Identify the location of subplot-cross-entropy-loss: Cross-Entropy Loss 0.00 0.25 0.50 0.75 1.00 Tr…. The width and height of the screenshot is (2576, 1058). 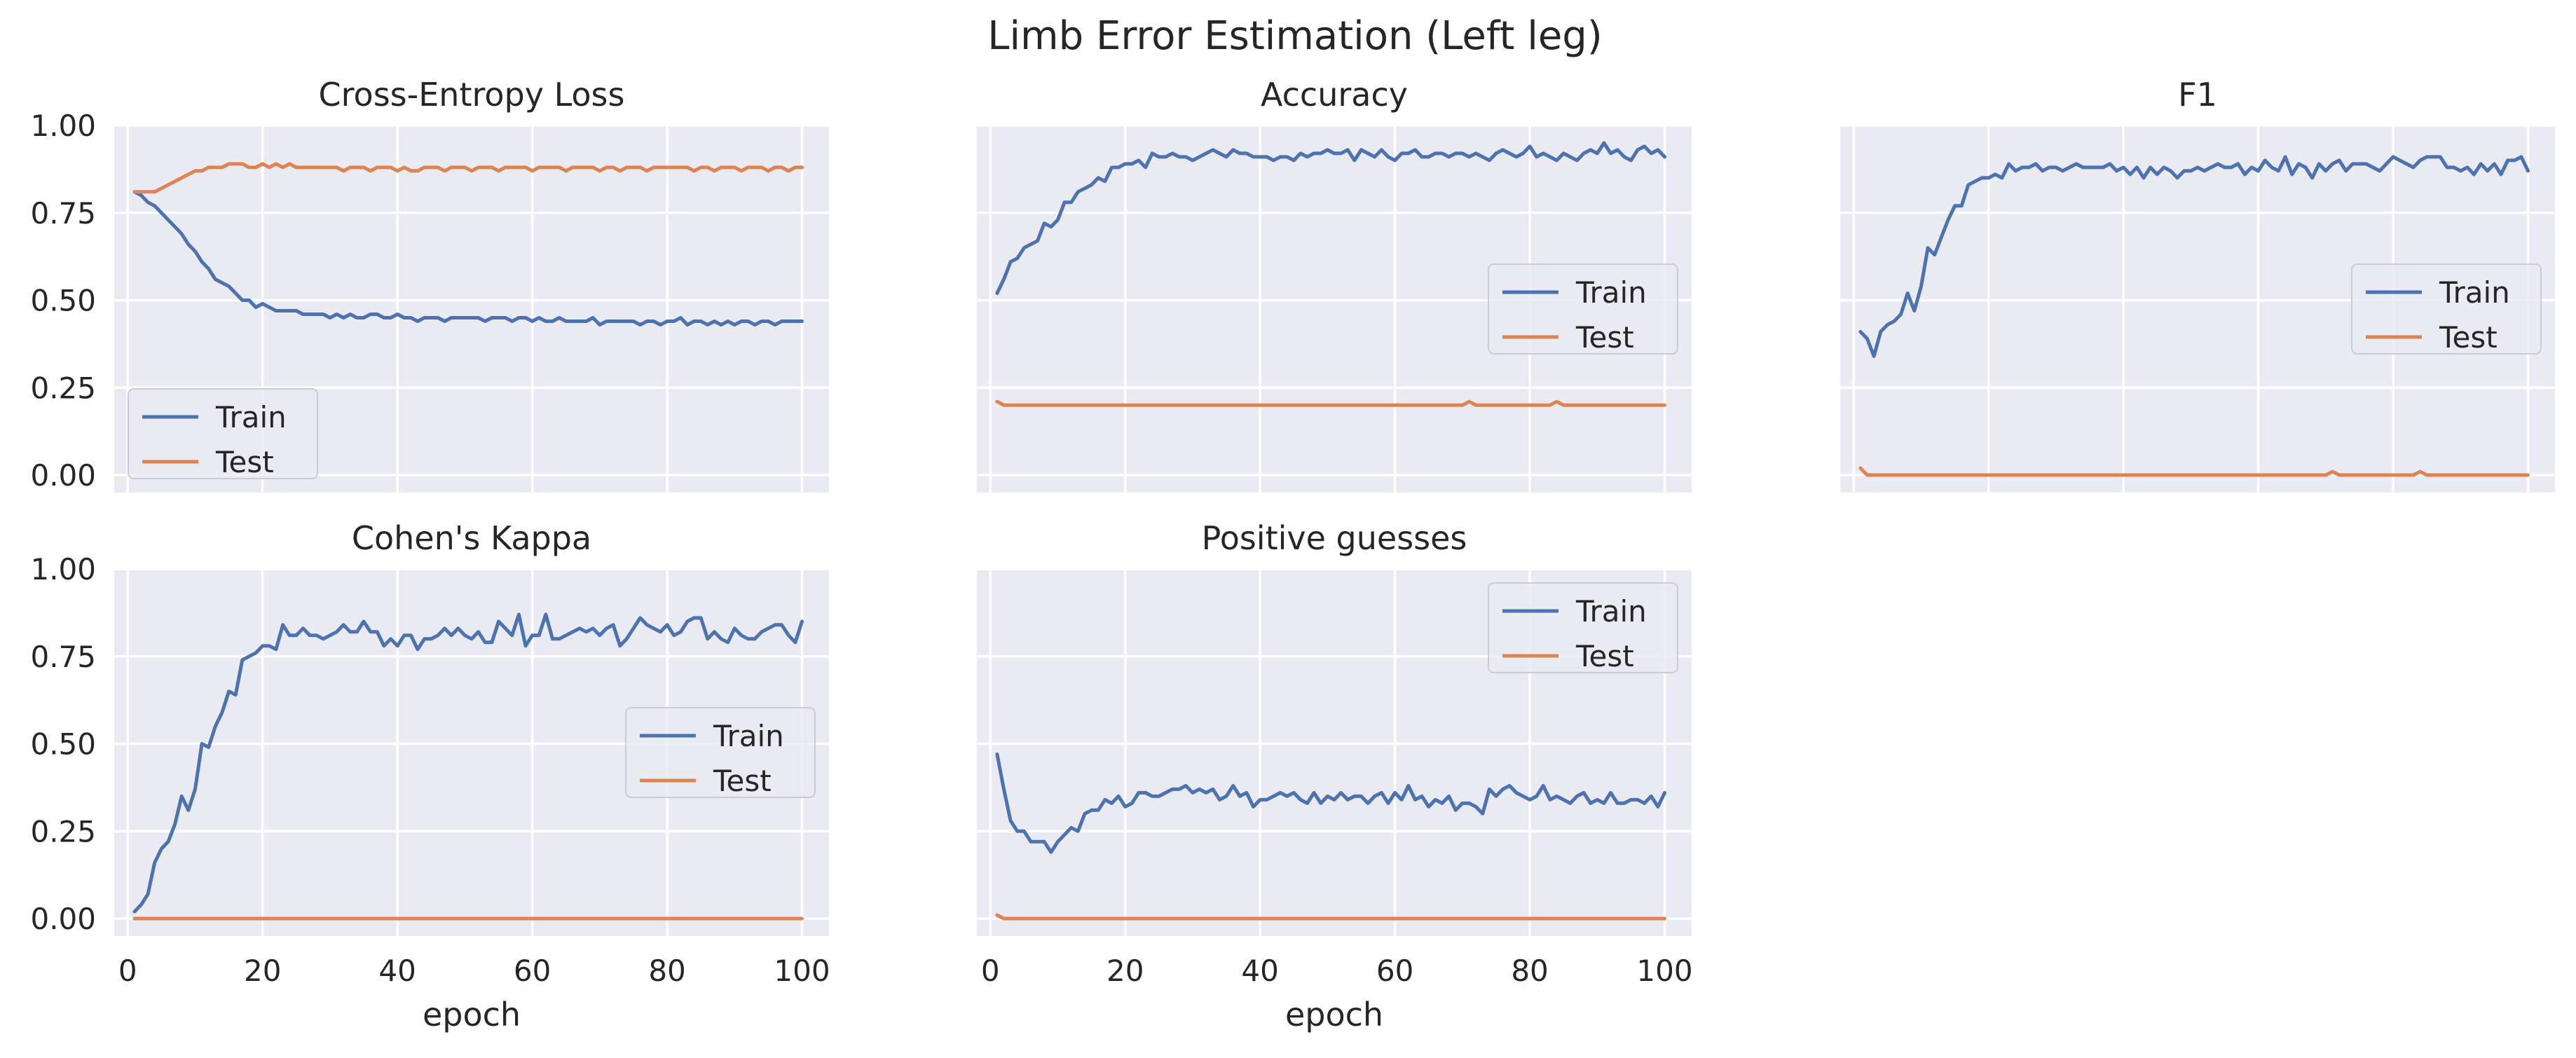
(429, 284).